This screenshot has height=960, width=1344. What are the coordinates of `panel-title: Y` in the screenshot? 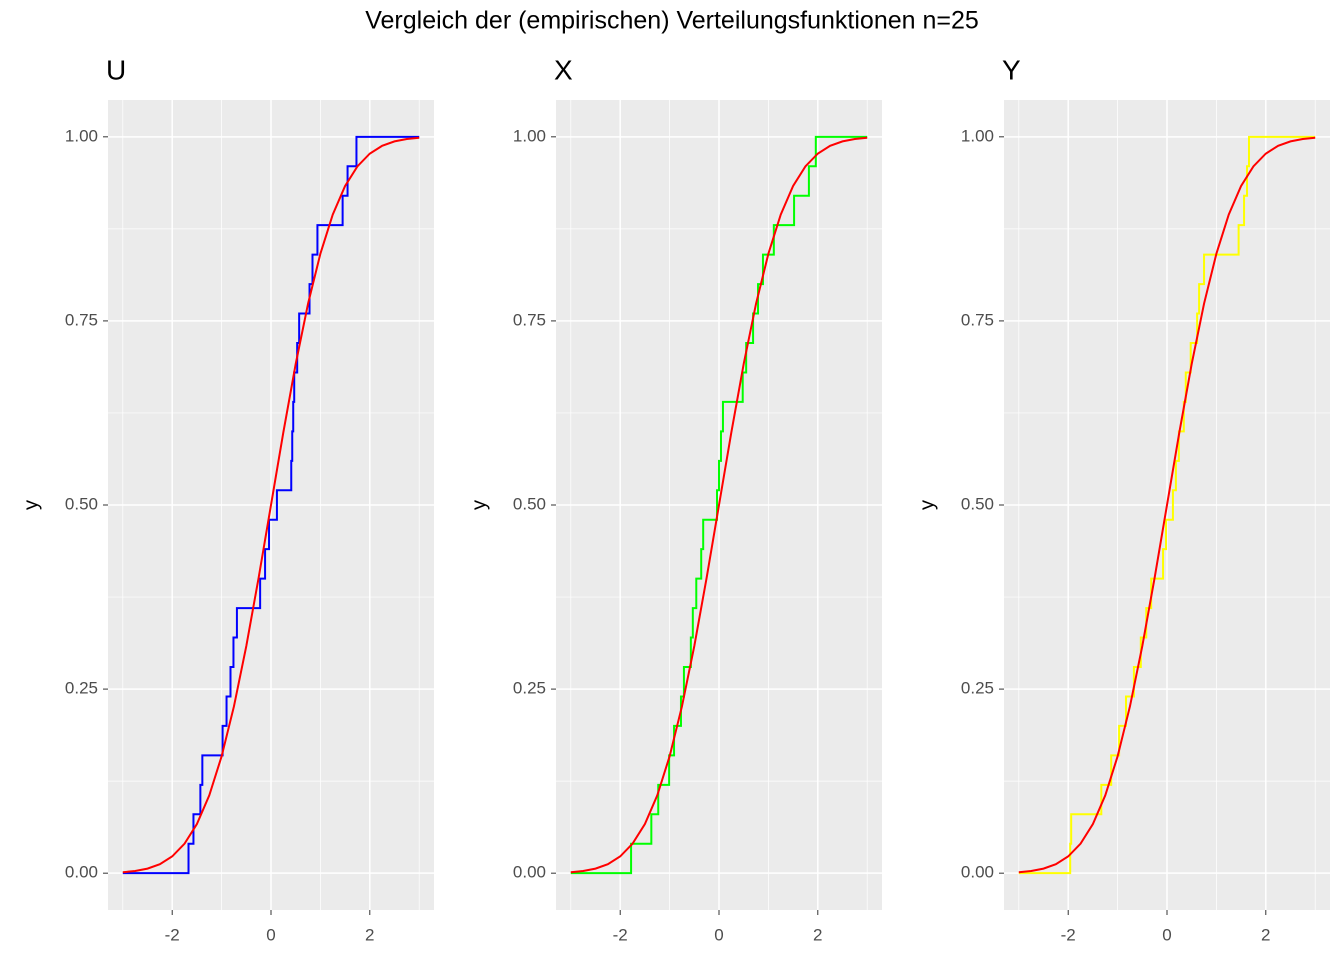 It's located at (1011, 69).